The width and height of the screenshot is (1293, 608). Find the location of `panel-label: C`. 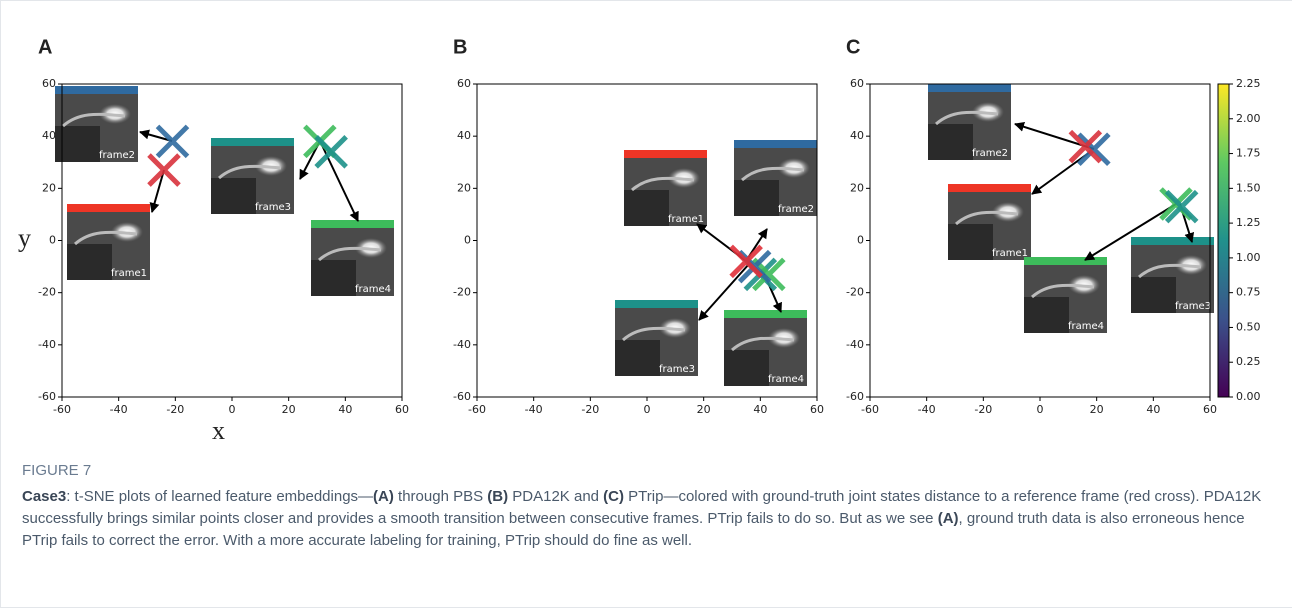

panel-label: C is located at coordinates (853, 47).